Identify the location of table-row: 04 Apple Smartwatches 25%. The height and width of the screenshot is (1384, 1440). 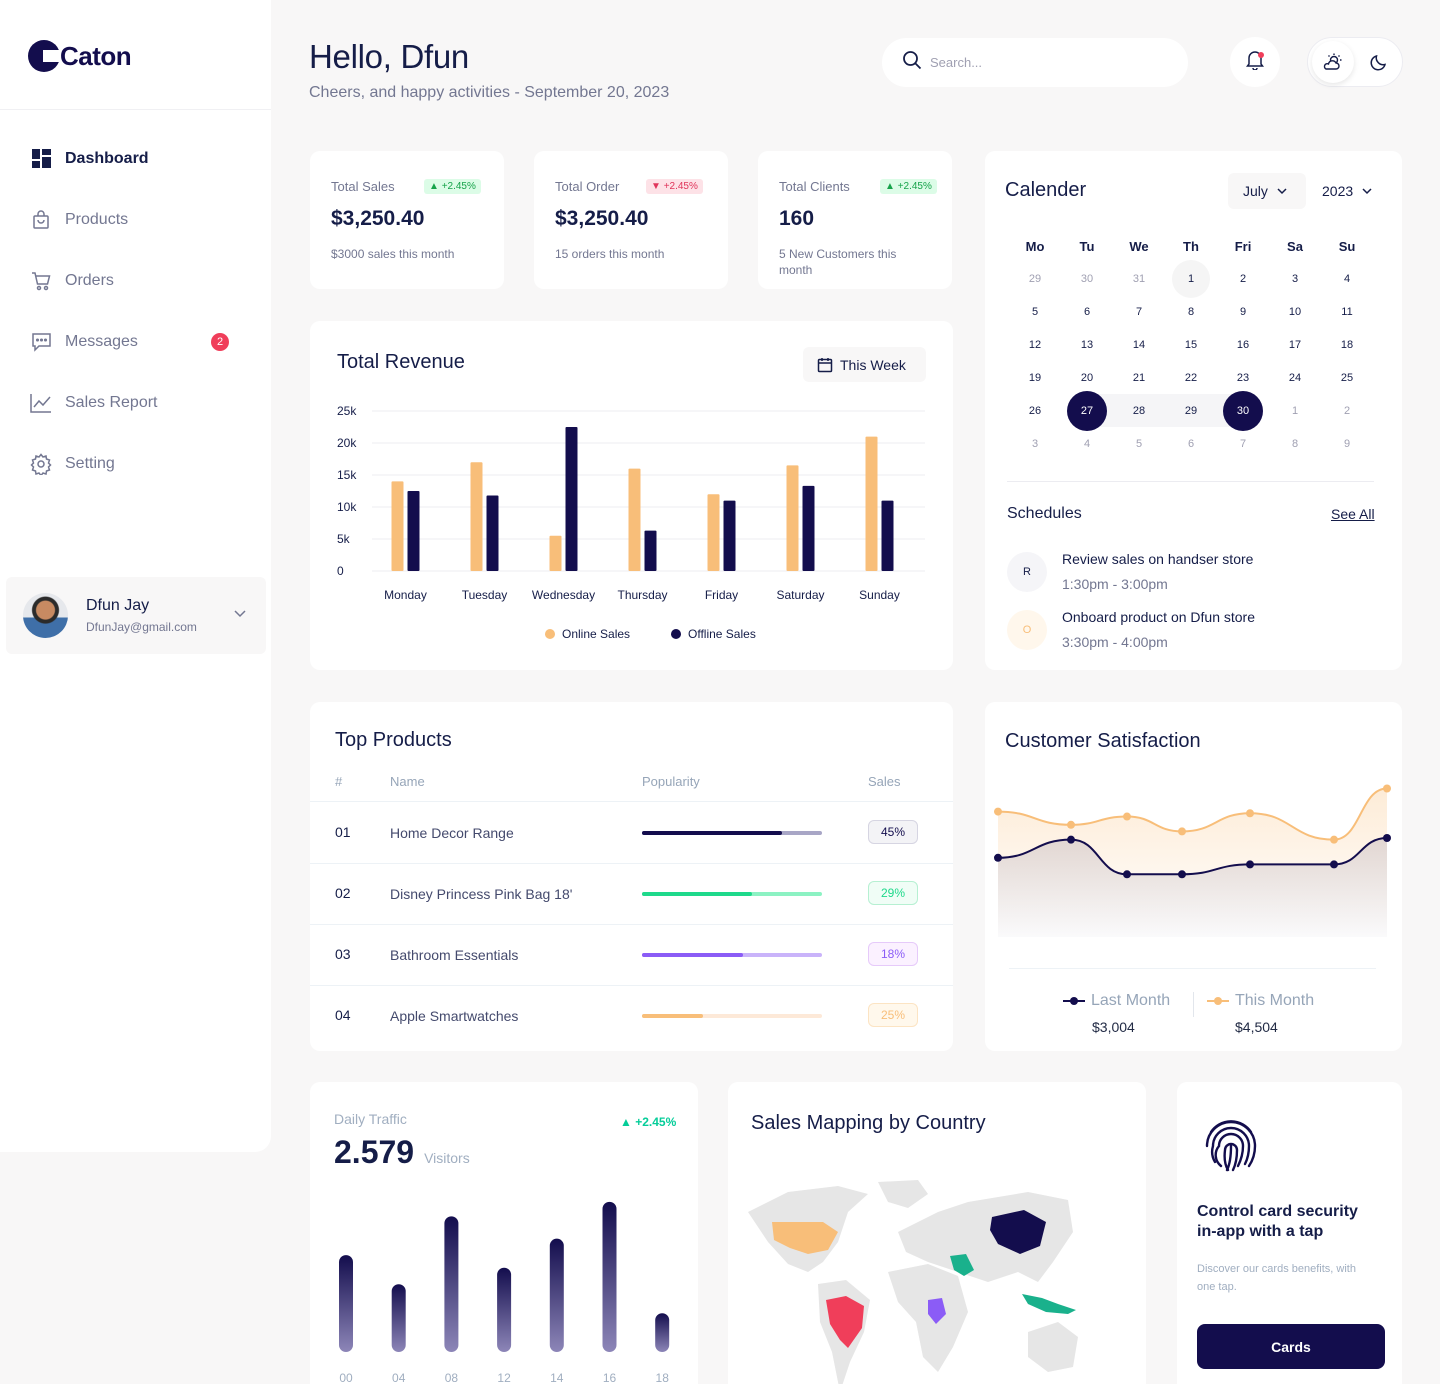
(631, 1015).